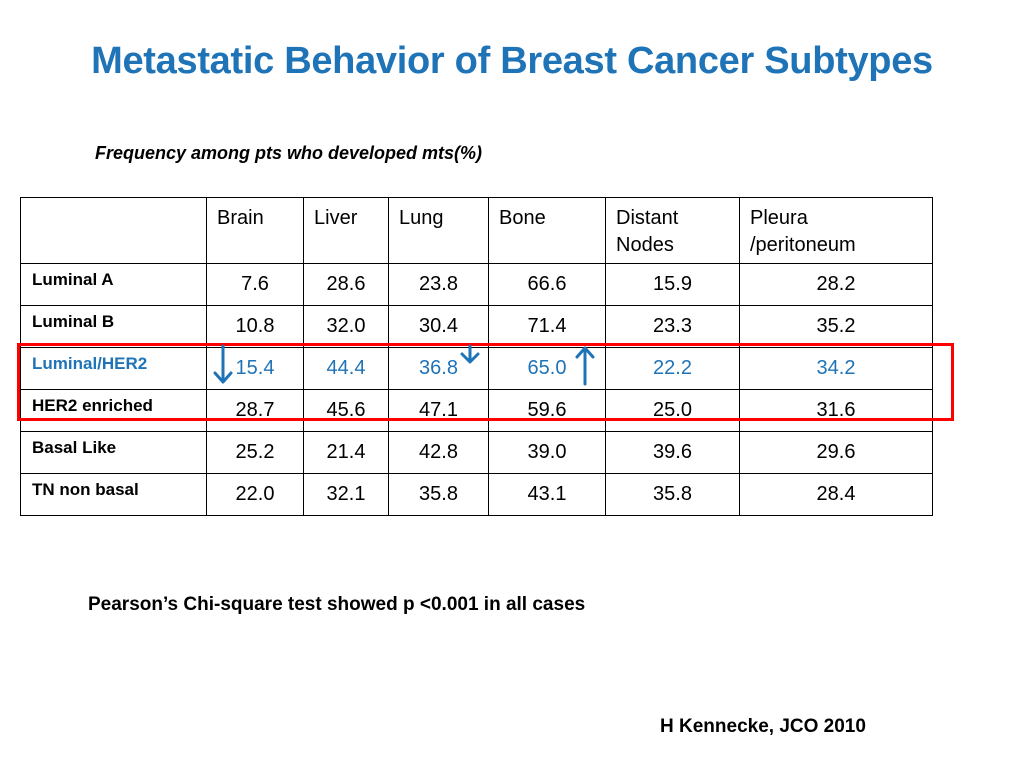 The width and height of the screenshot is (1024, 768). Describe the element at coordinates (346, 326) in the screenshot. I see `cell-liver: 32.0` at that location.